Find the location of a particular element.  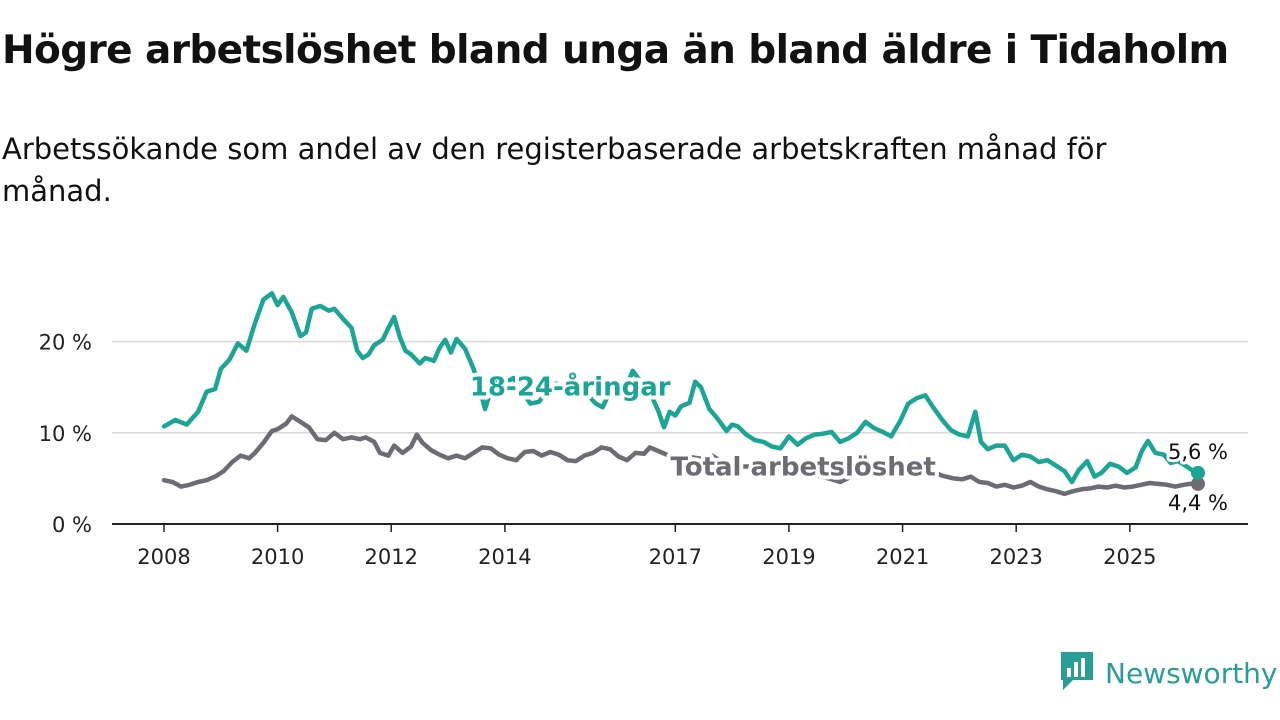

x-axis: 2008 2010 2012 2014 2017 2019 2021 2023 2025 is located at coordinates (680, 546).